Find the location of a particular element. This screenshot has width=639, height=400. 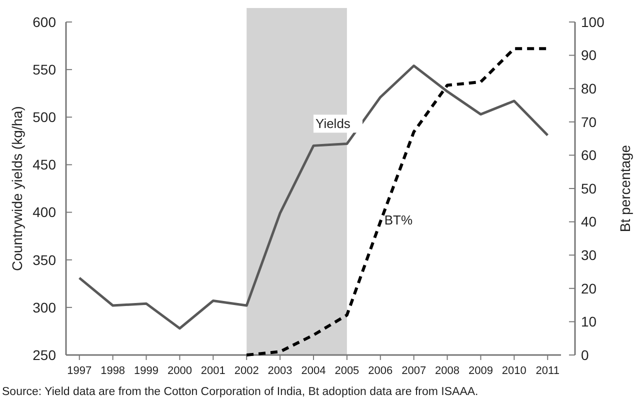

x-tick-label: 1998 is located at coordinates (113, 371).